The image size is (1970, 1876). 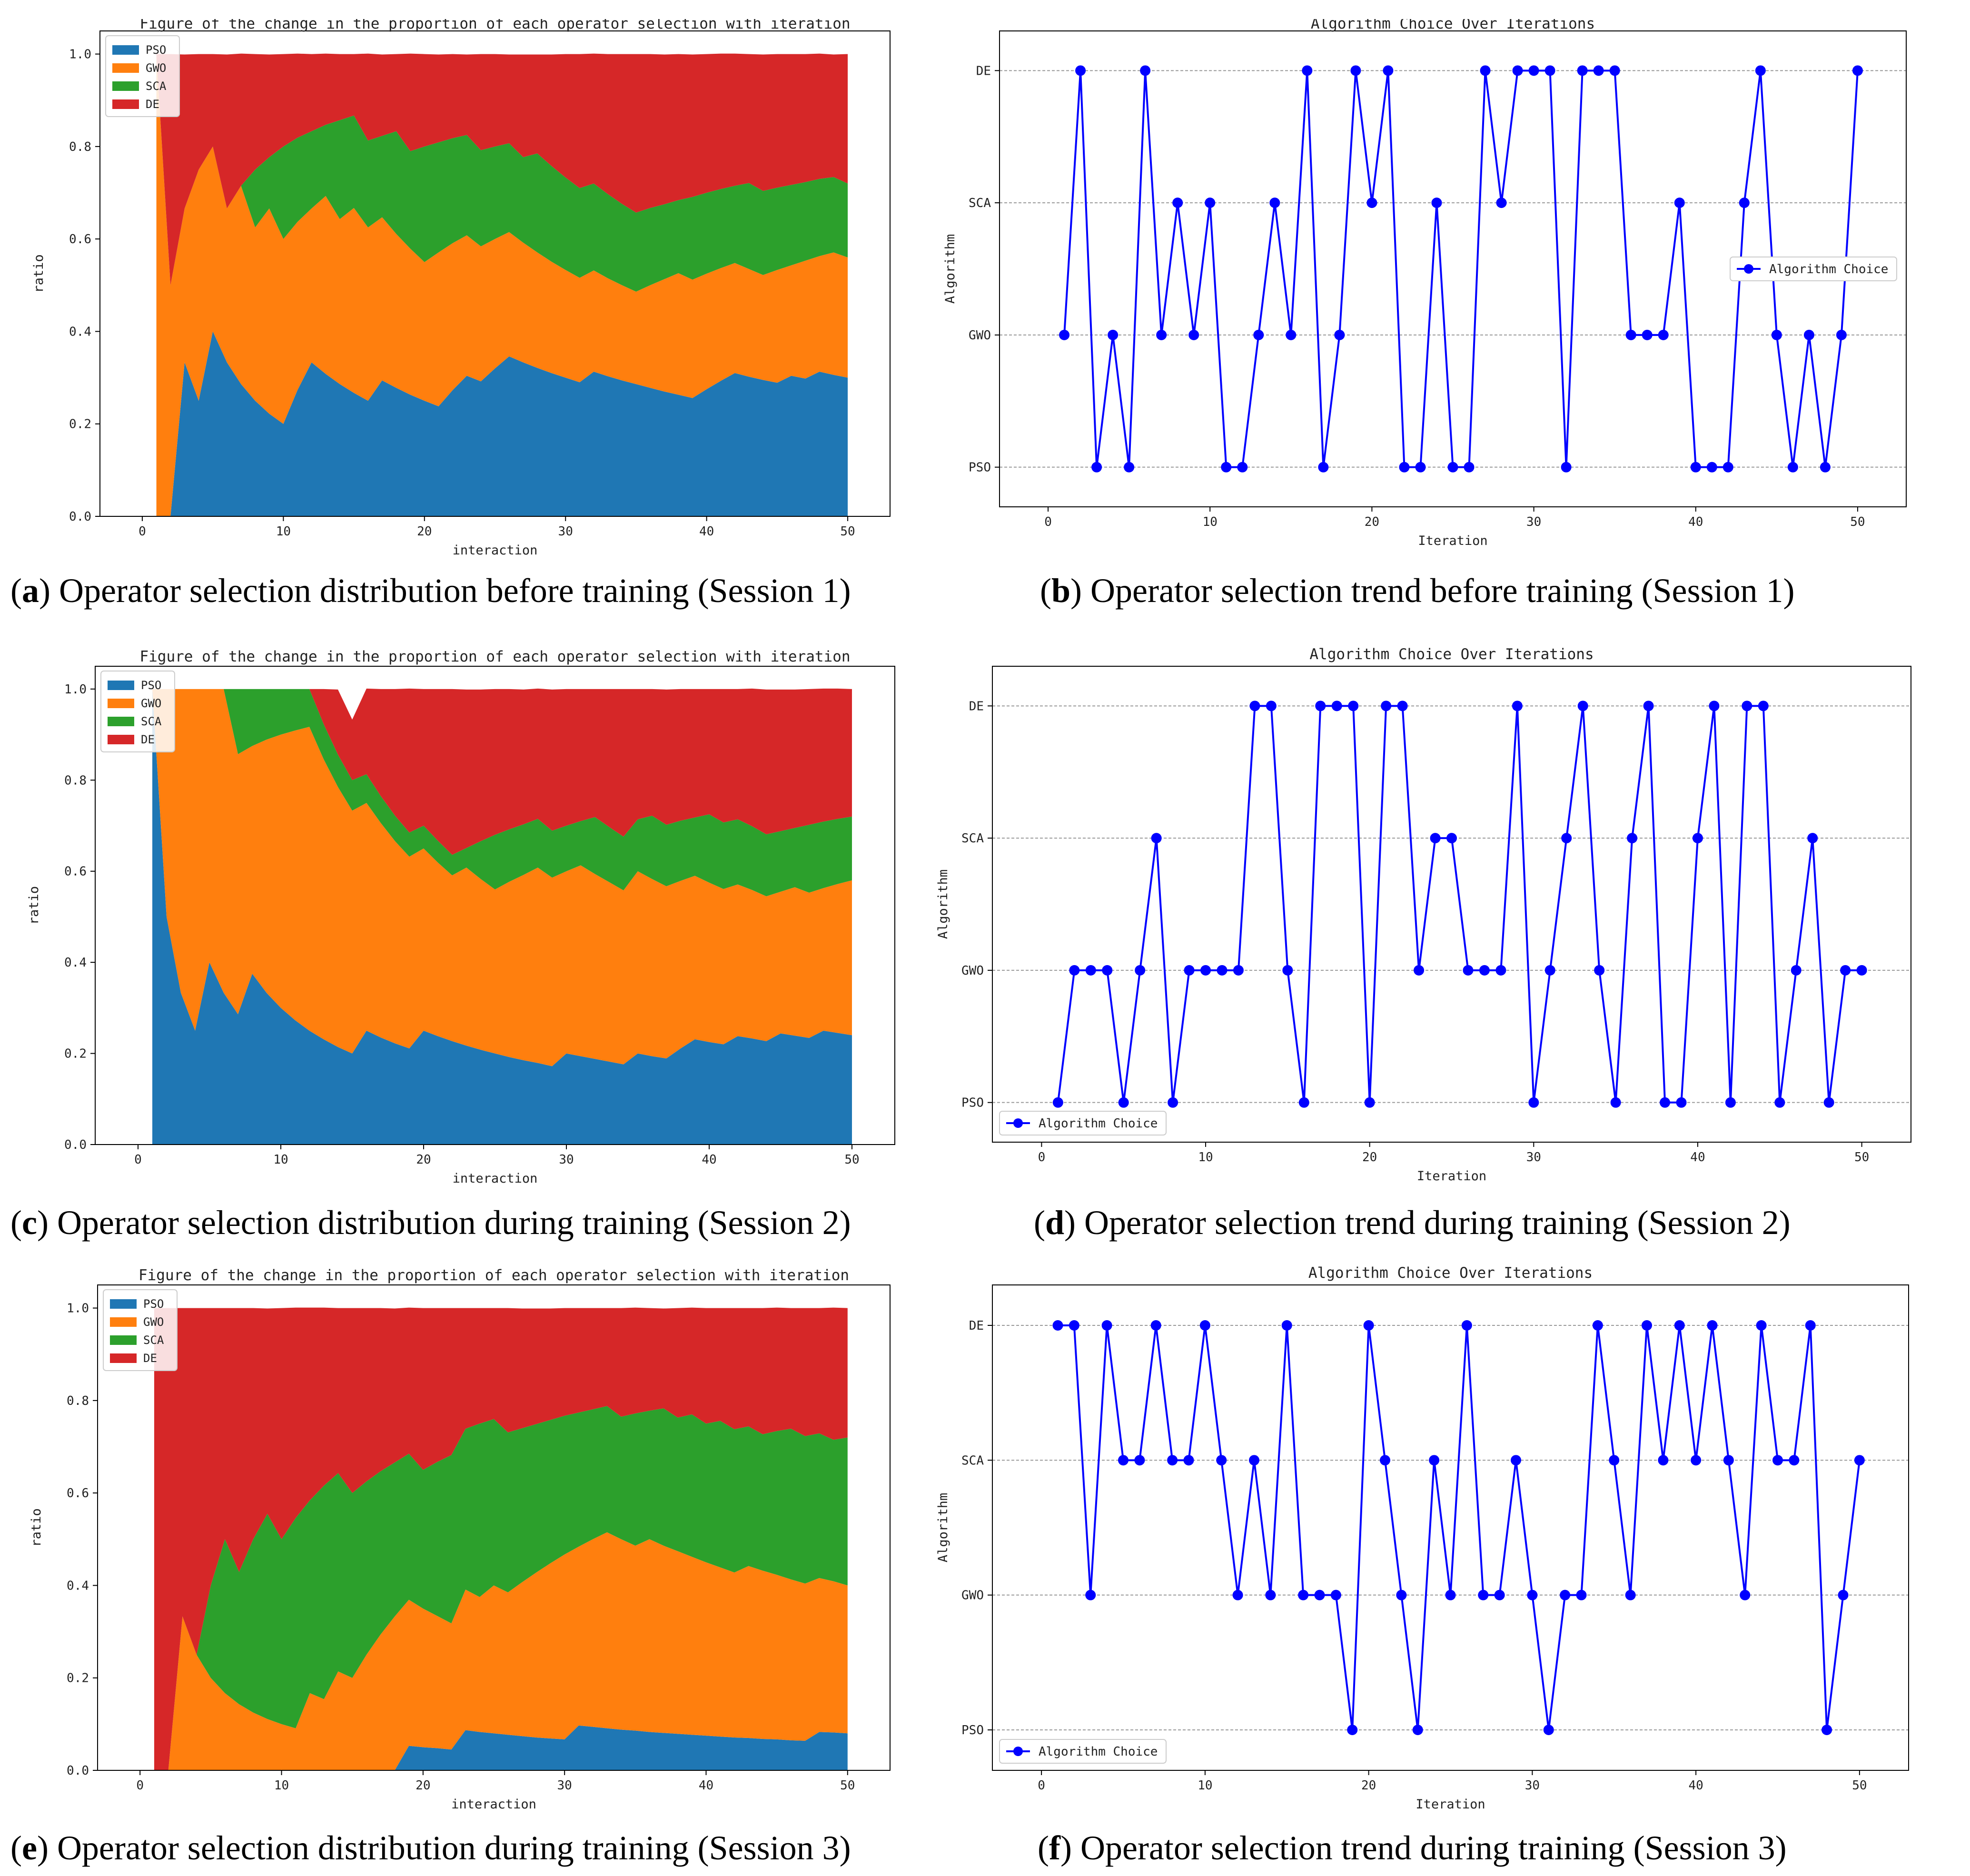 I want to click on chart-b-xtick-label: 0, so click(x=1048, y=522).